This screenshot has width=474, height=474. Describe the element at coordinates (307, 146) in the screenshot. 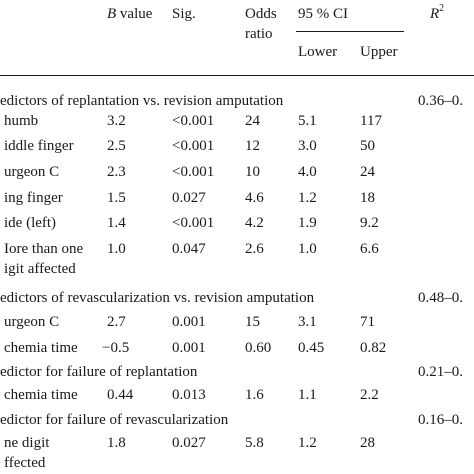

I see `lower-cell: 3.0` at that location.